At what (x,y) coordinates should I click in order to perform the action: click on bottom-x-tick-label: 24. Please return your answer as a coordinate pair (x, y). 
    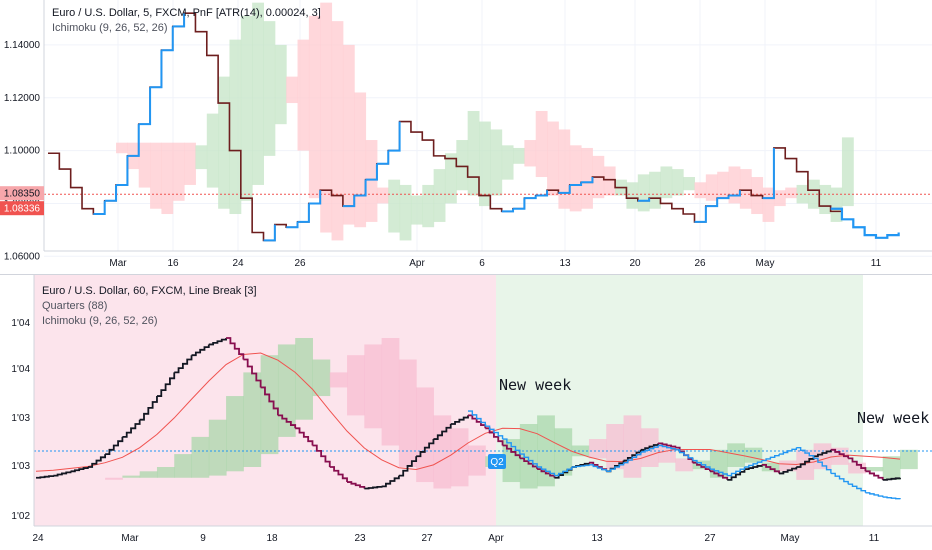
    Looking at the image, I should click on (38, 538).